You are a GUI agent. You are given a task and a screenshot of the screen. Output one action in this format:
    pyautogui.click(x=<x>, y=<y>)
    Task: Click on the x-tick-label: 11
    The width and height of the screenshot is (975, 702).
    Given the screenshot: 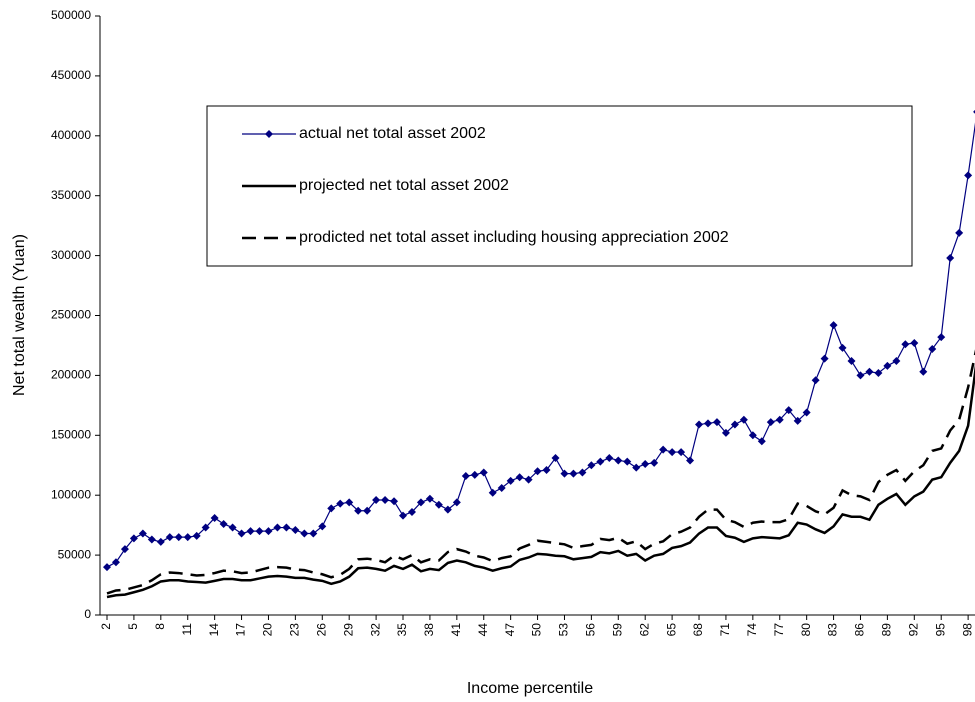 What is the action you would take?
    pyautogui.click(x=187, y=629)
    